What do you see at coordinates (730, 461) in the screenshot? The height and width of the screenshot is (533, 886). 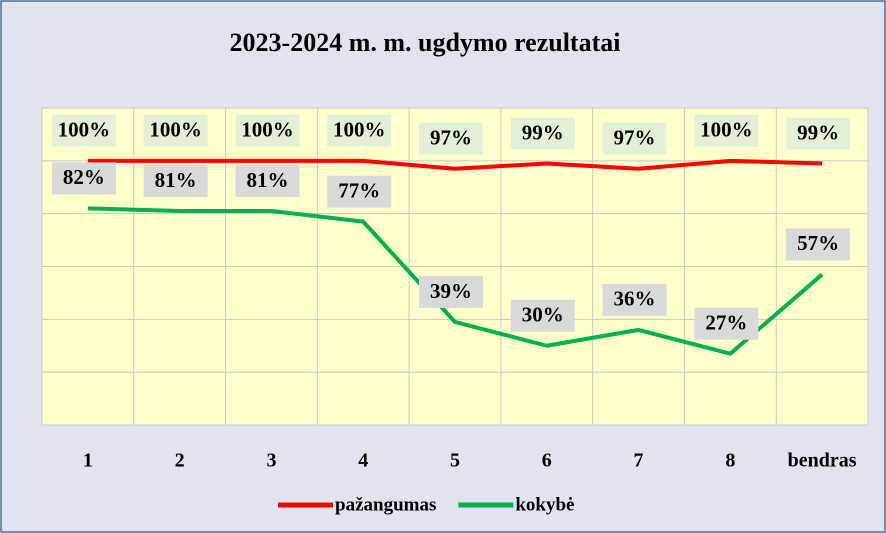 I see `x-tick-label: 8` at bounding box center [730, 461].